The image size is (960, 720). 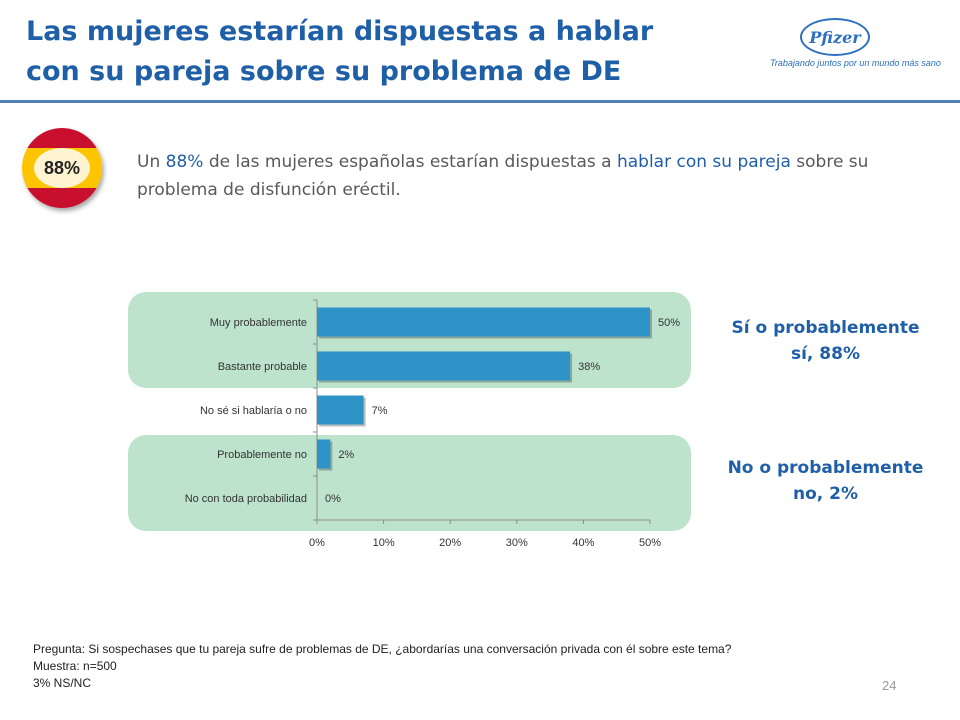 What do you see at coordinates (324, 71) in the screenshot?
I see `title-line-2: con su pareja sobre su problema de DE` at bounding box center [324, 71].